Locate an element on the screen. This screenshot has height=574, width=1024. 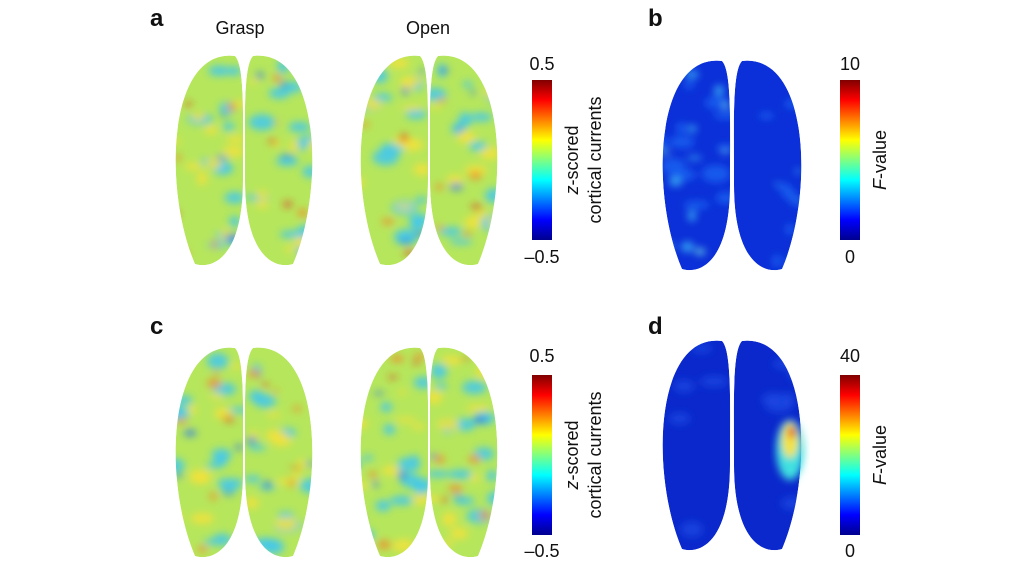
panel-b: b 10 0 F-value is located at coordinates (769, 136).